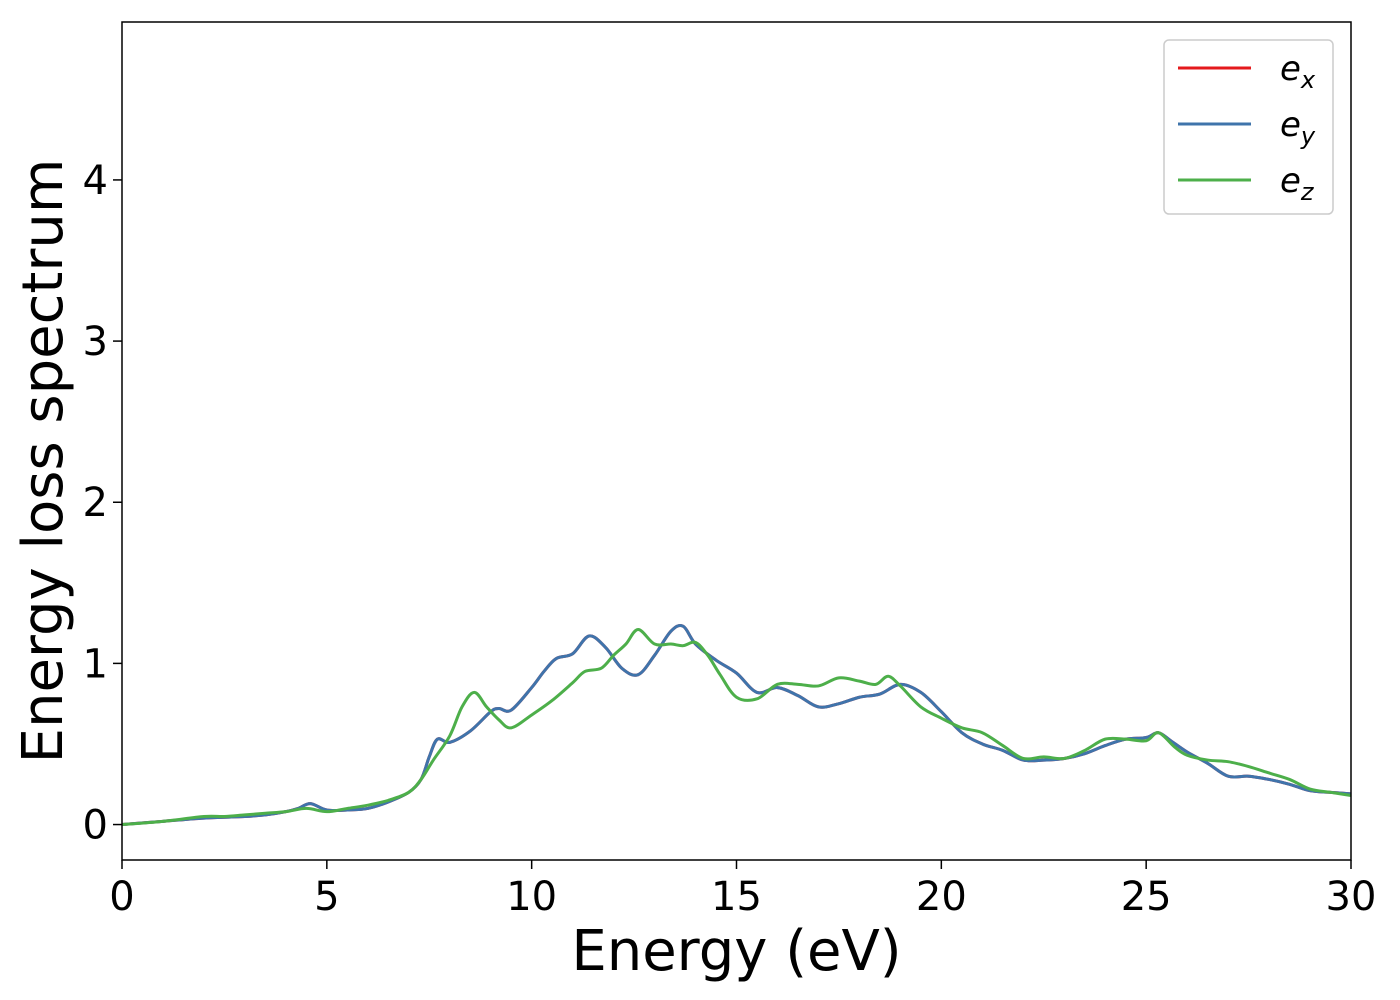  I want to click on y-tick-label: 4, so click(95, 181).